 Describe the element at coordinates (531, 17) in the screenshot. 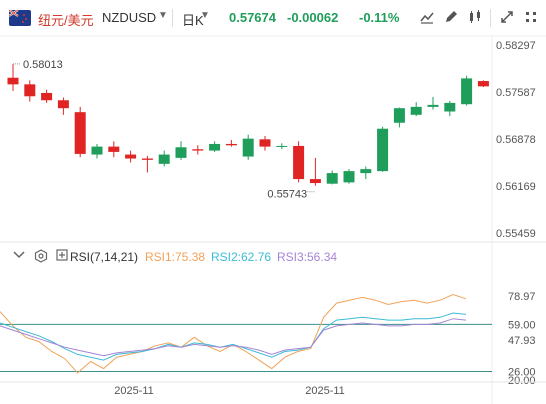

I see `more-icon` at that location.